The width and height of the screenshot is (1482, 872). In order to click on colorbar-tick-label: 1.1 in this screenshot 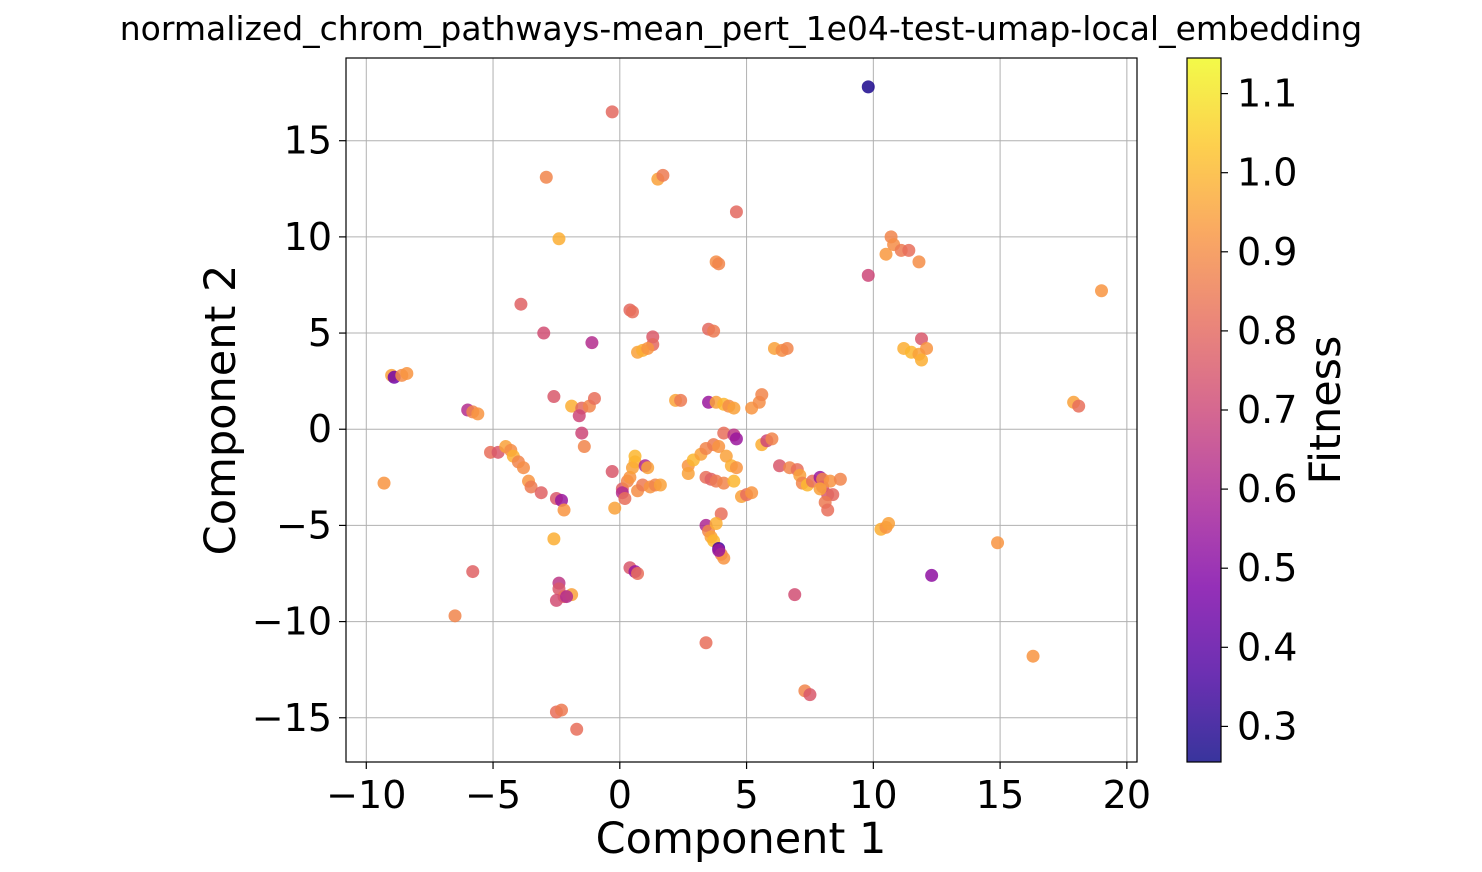, I will do `click(1267, 94)`.